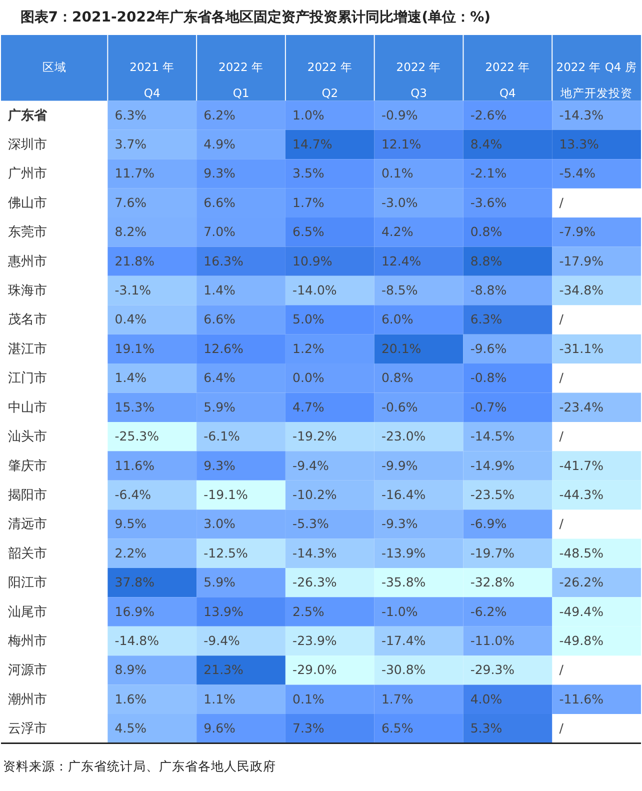 The width and height of the screenshot is (642, 791). What do you see at coordinates (492, 582) in the screenshot?
I see `data-label: -32.8%` at bounding box center [492, 582].